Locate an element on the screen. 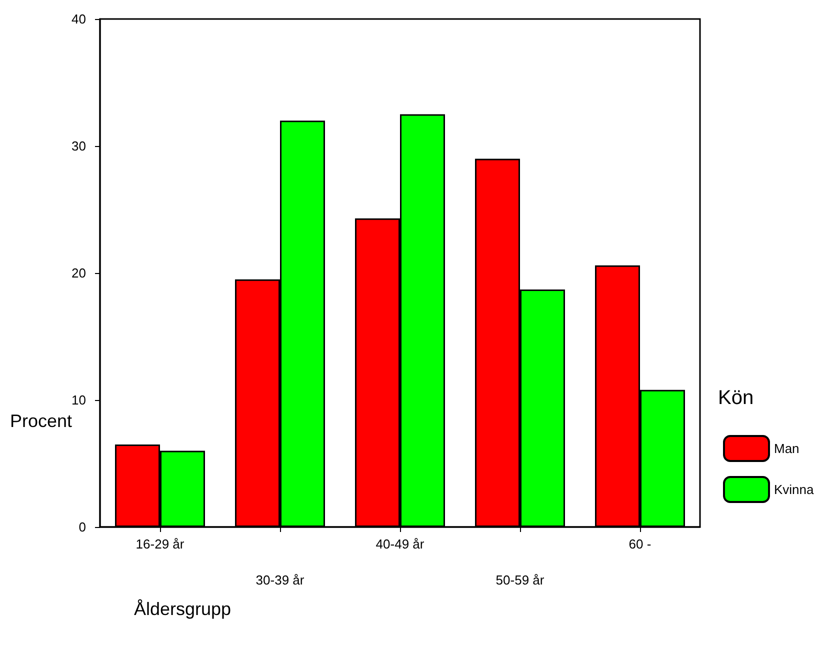  legend-title: Kön is located at coordinates (736, 398).